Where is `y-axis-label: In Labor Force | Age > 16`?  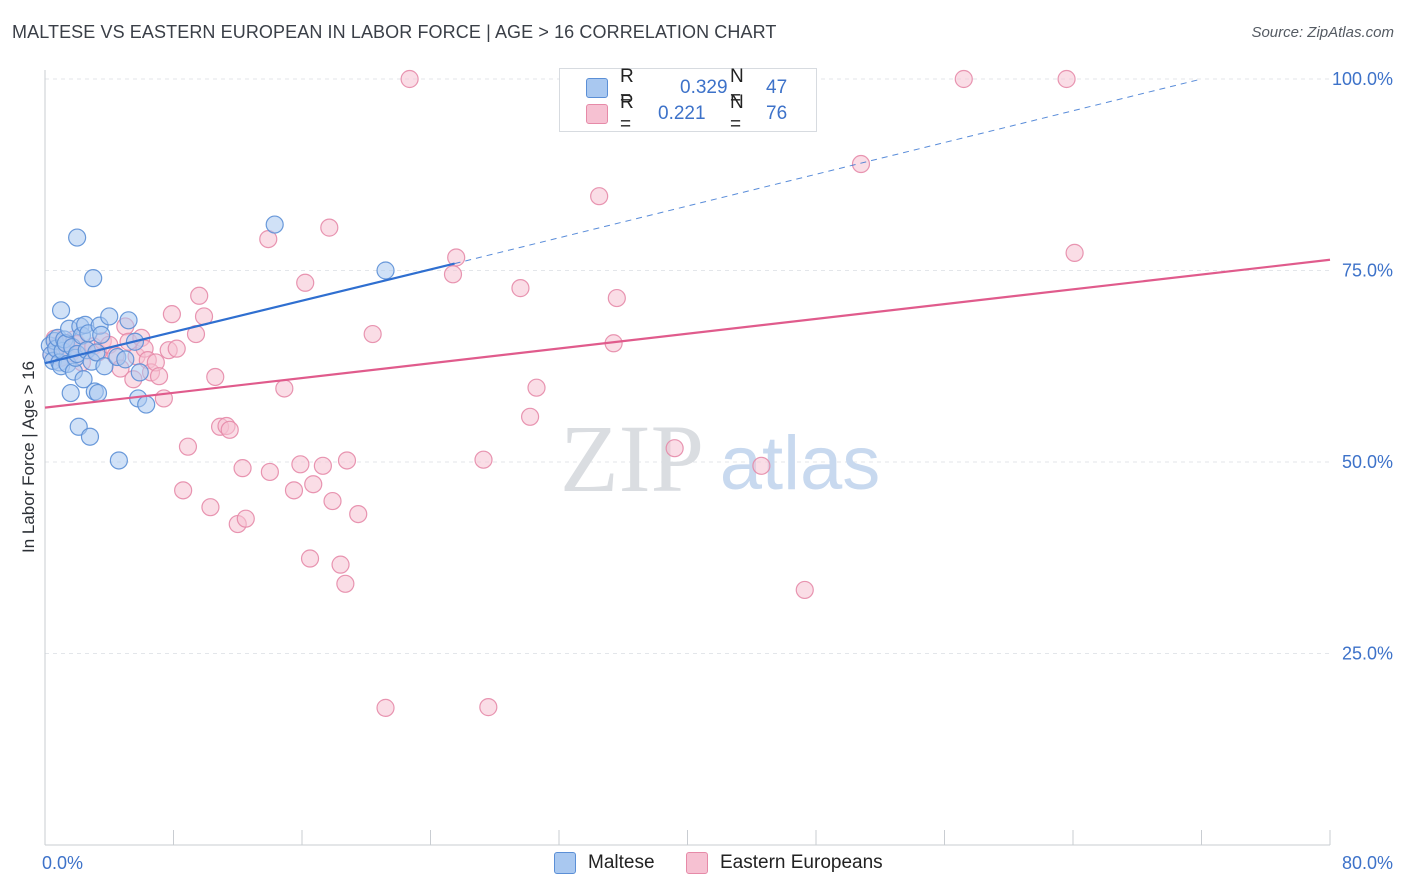 y-axis-label: In Labor Force | Age > 16 is located at coordinates (28, 457).